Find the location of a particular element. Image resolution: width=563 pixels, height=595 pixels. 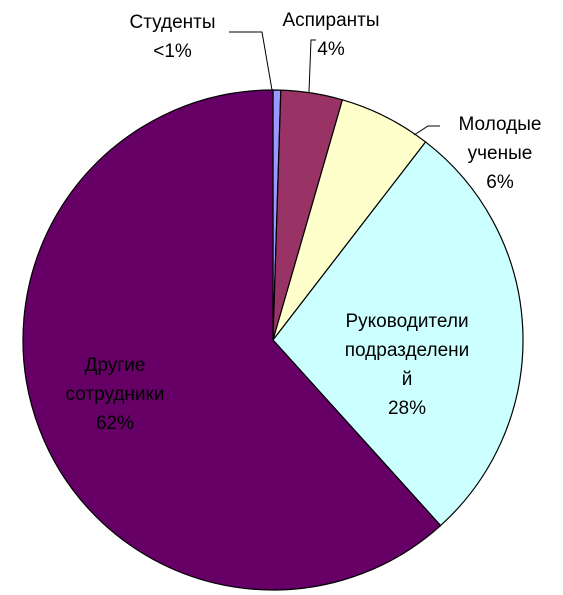

slice-label: Другие сотрудники 62% is located at coordinates (115, 394).